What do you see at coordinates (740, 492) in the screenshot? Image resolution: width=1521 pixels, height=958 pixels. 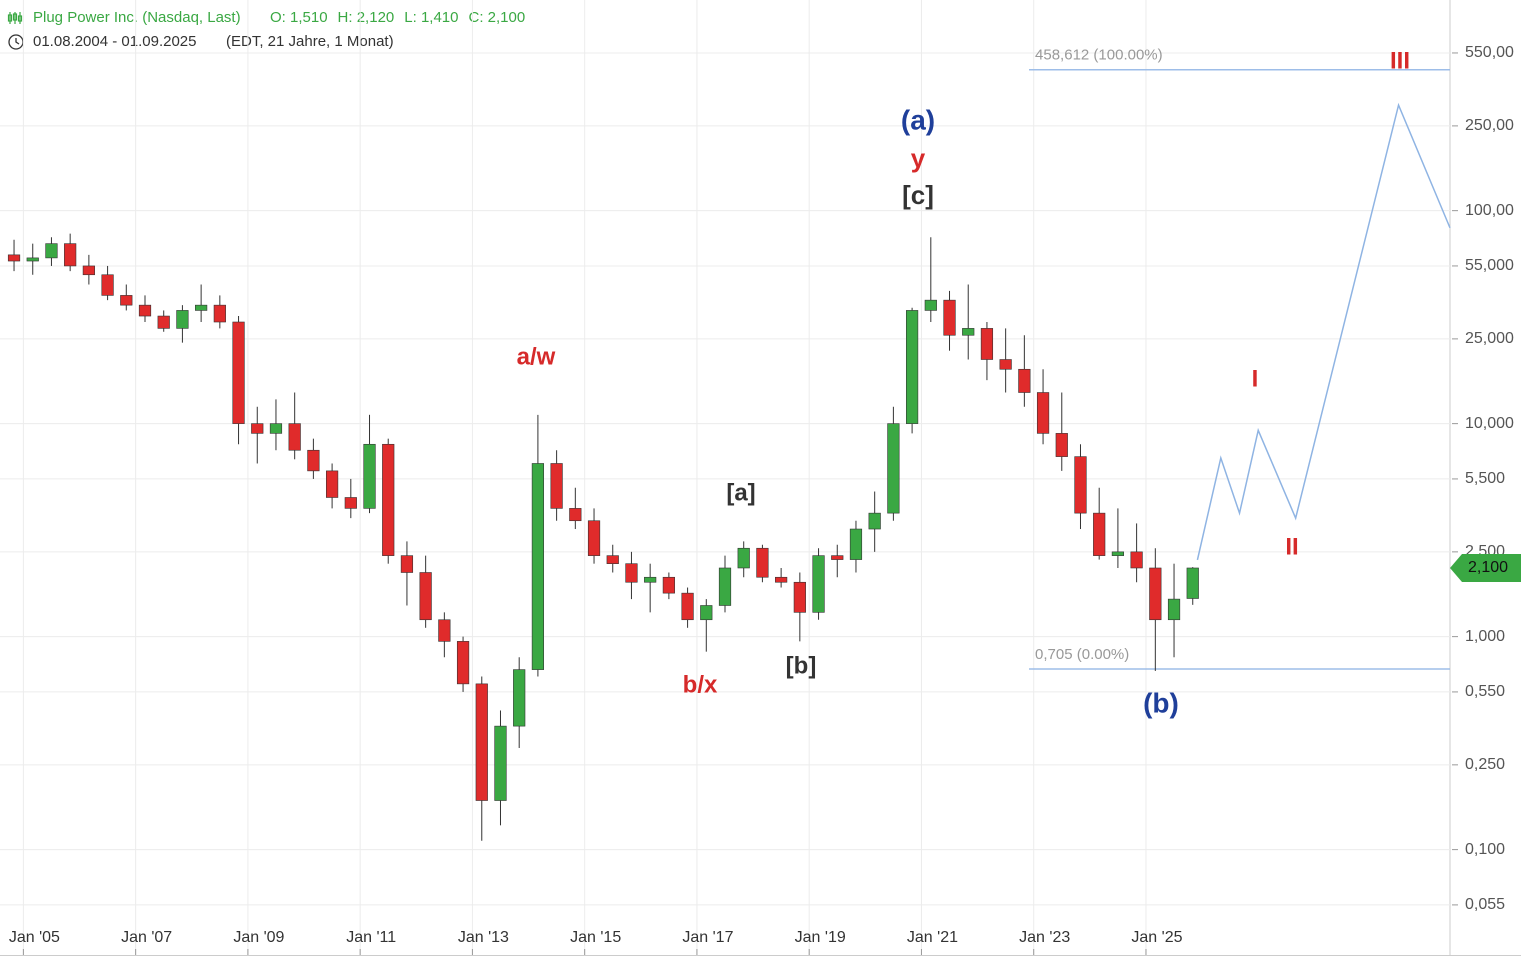 I see `wave-label: [a]` at bounding box center [740, 492].